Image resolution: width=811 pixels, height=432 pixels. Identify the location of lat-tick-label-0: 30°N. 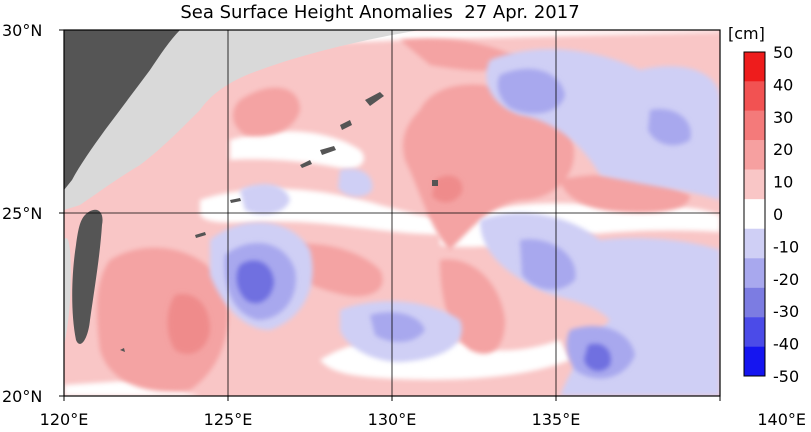
(22, 30).